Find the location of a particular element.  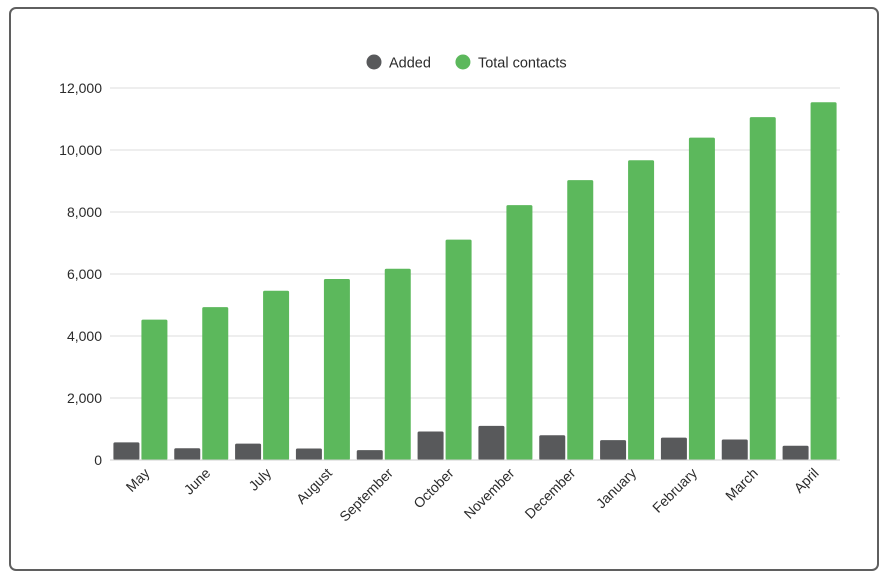

x-tick-label: August is located at coordinates (314, 486).